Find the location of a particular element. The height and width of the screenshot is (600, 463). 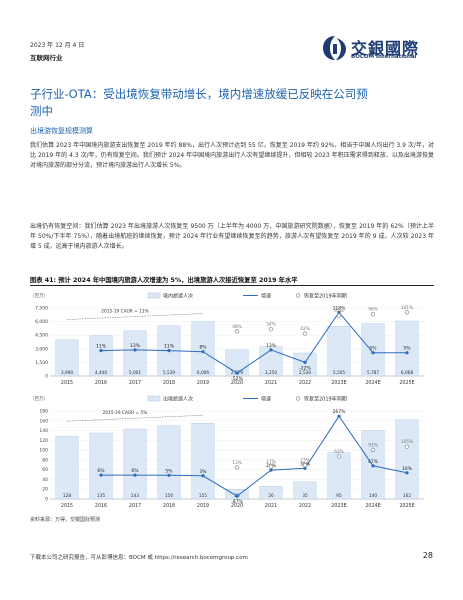

recovery-label: 62% is located at coordinates (339, 452).